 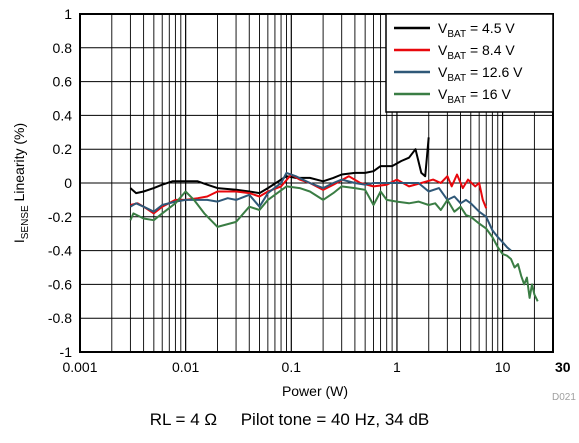 What do you see at coordinates (63, 48) in the screenshot?
I see `y-tick-label: 0.8` at bounding box center [63, 48].